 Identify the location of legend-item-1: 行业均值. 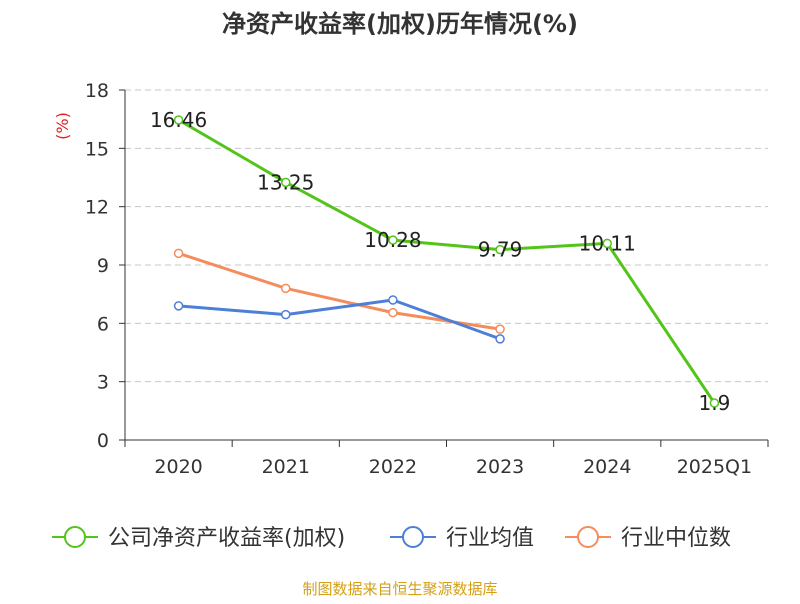
(462, 538).